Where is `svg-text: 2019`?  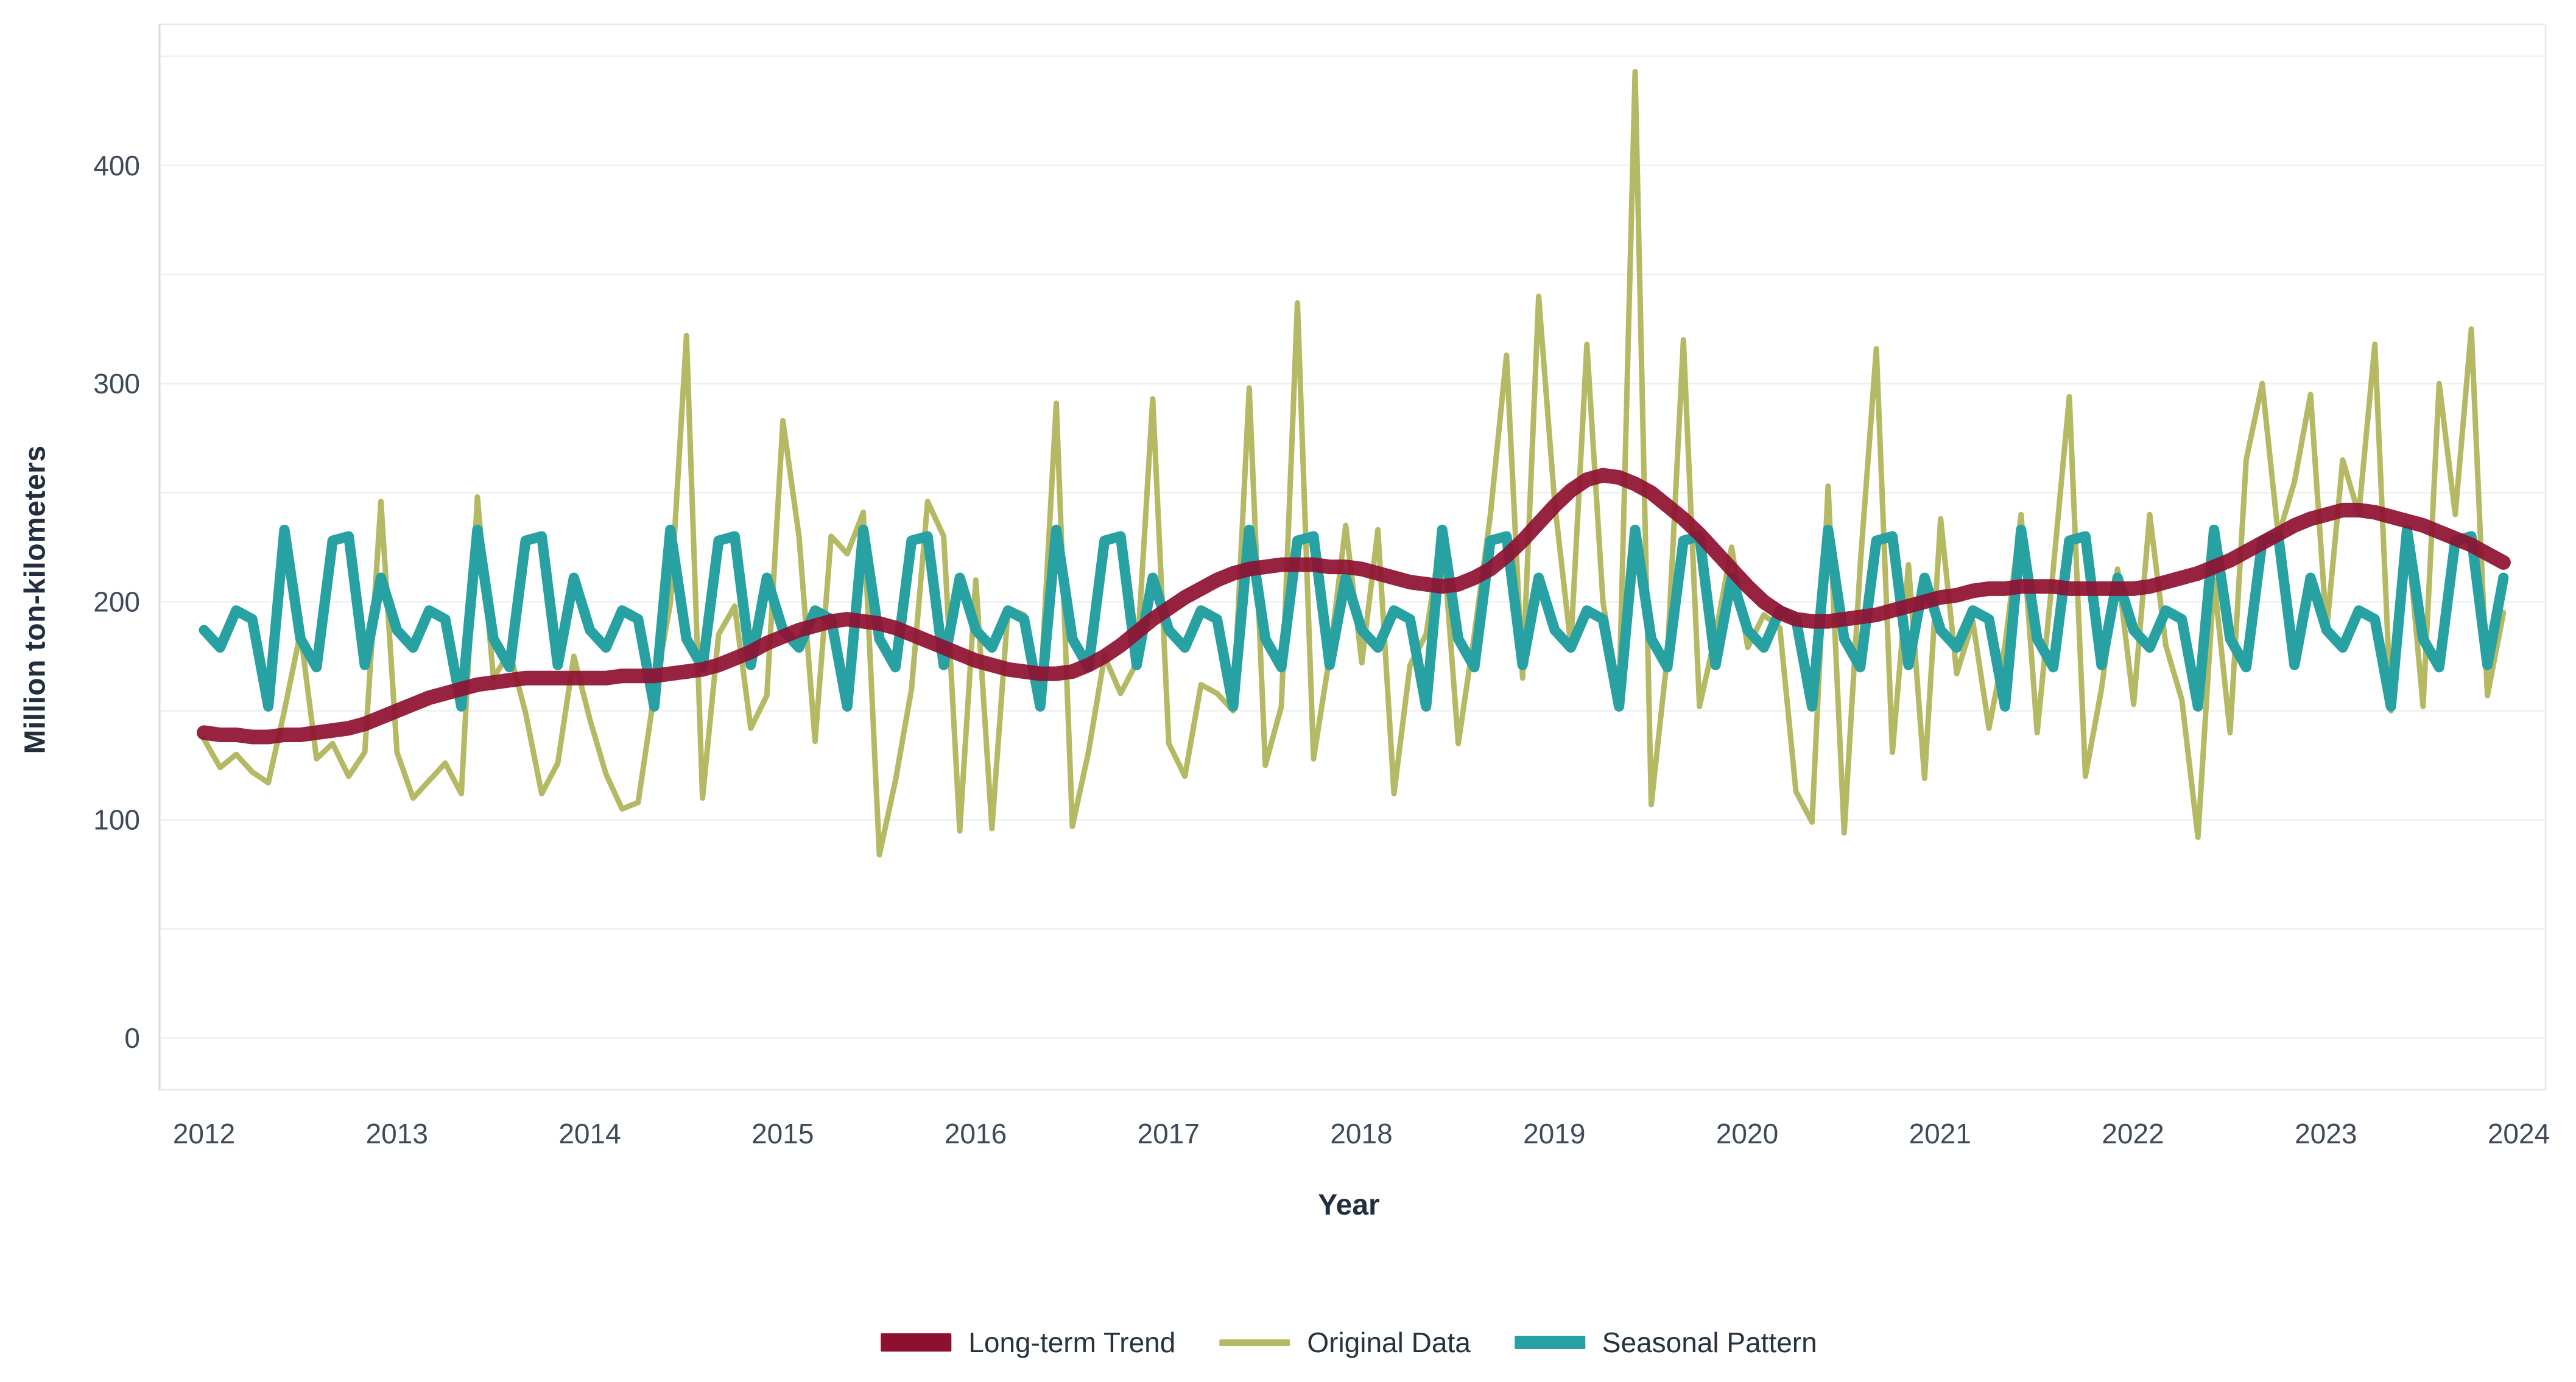
svg-text: 2019 is located at coordinates (1554, 1133).